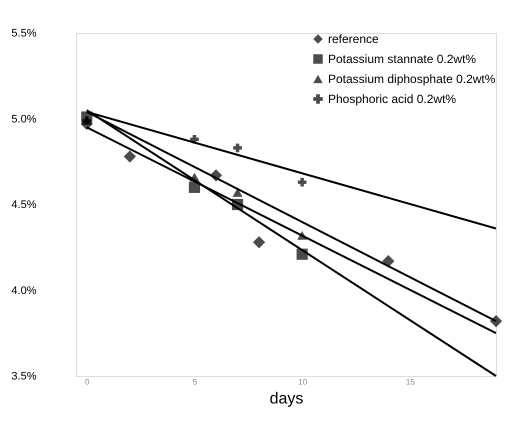 Image resolution: width=528 pixels, height=424 pixels. Describe the element at coordinates (392, 99) in the screenshot. I see `legend-label: Phosphoric acid 0.2wt%` at that location.